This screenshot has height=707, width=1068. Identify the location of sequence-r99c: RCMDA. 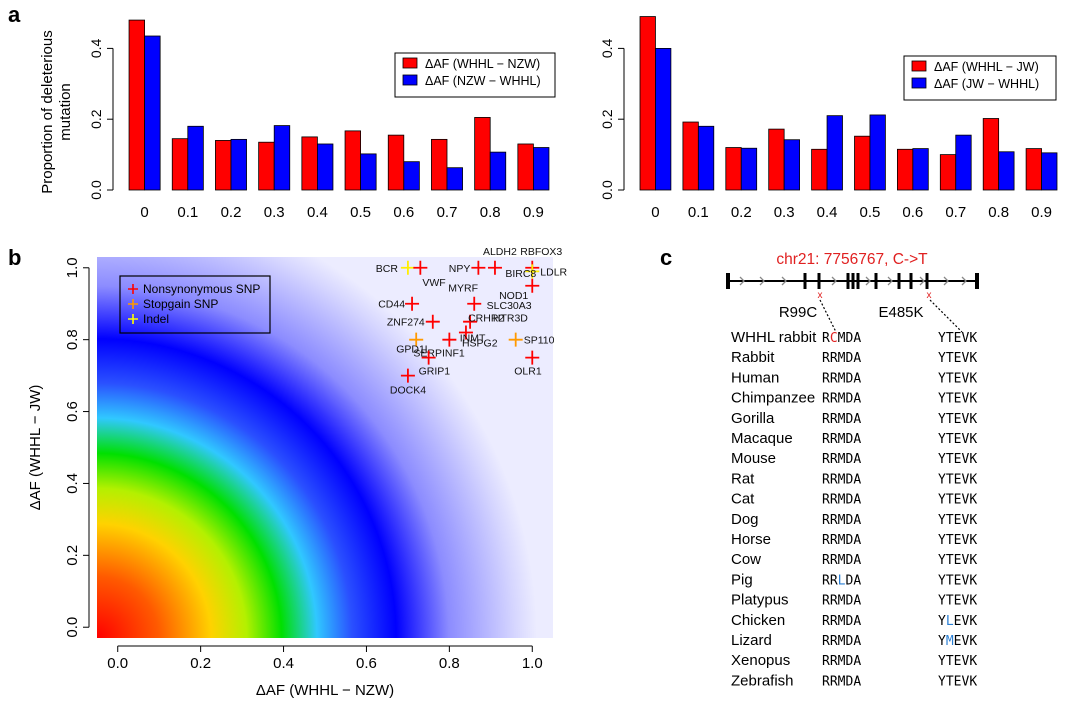
(841, 338).